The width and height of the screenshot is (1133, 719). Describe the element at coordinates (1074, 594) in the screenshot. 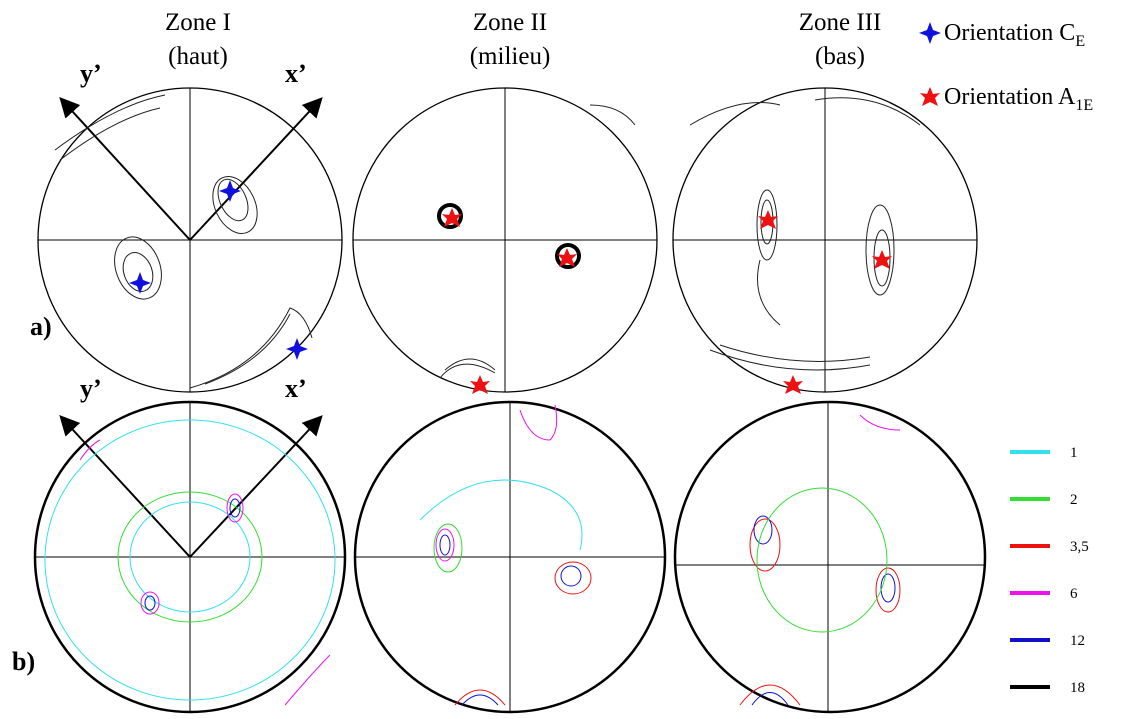

I see `legend-label: 6` at that location.